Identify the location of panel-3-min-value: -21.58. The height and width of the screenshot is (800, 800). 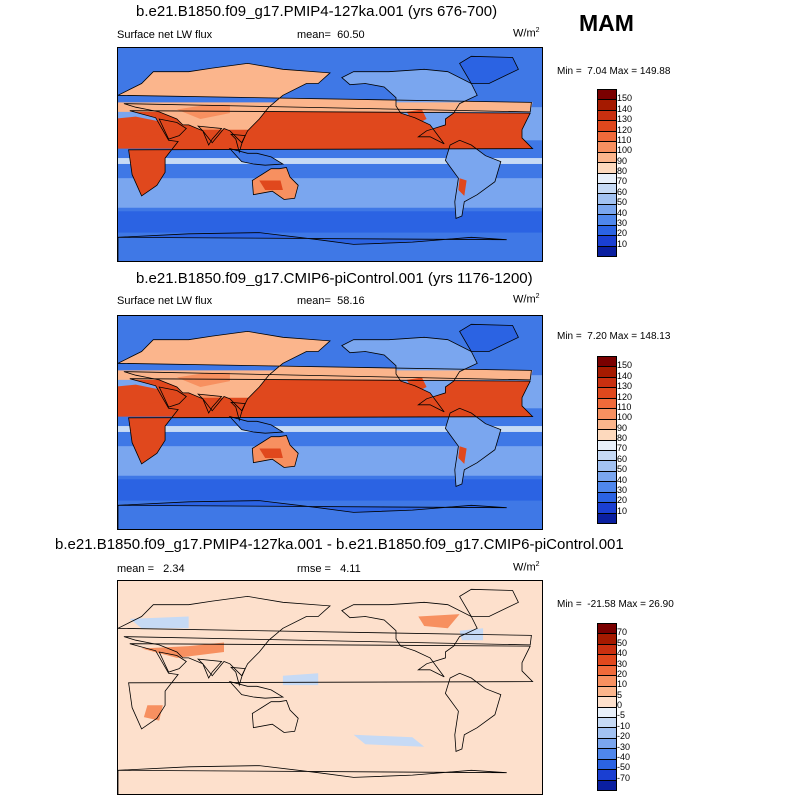
(601, 604).